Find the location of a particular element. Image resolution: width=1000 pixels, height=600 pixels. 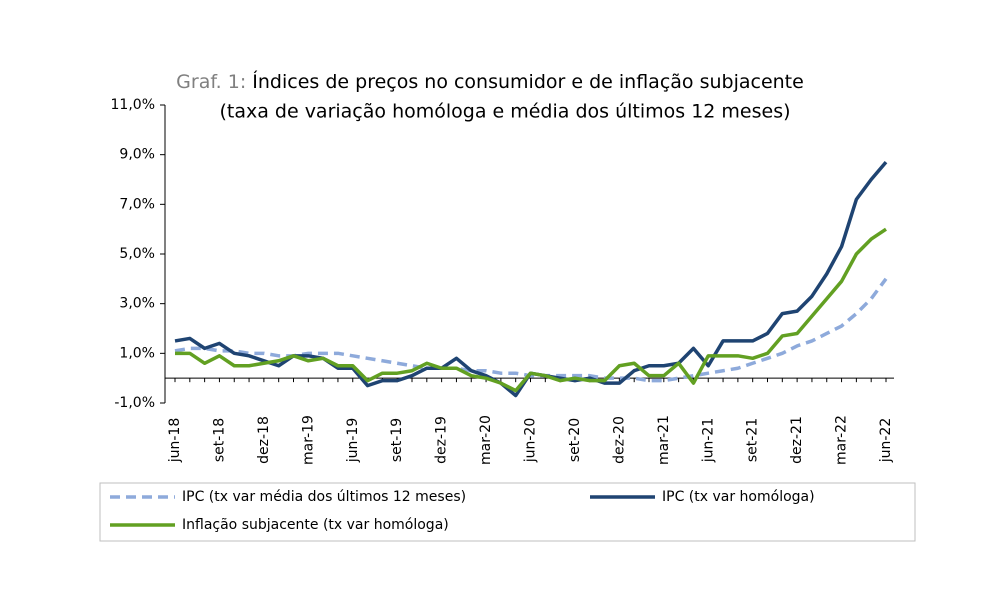

legend-label: IPC (tx var homóloga) is located at coordinates (738, 497).